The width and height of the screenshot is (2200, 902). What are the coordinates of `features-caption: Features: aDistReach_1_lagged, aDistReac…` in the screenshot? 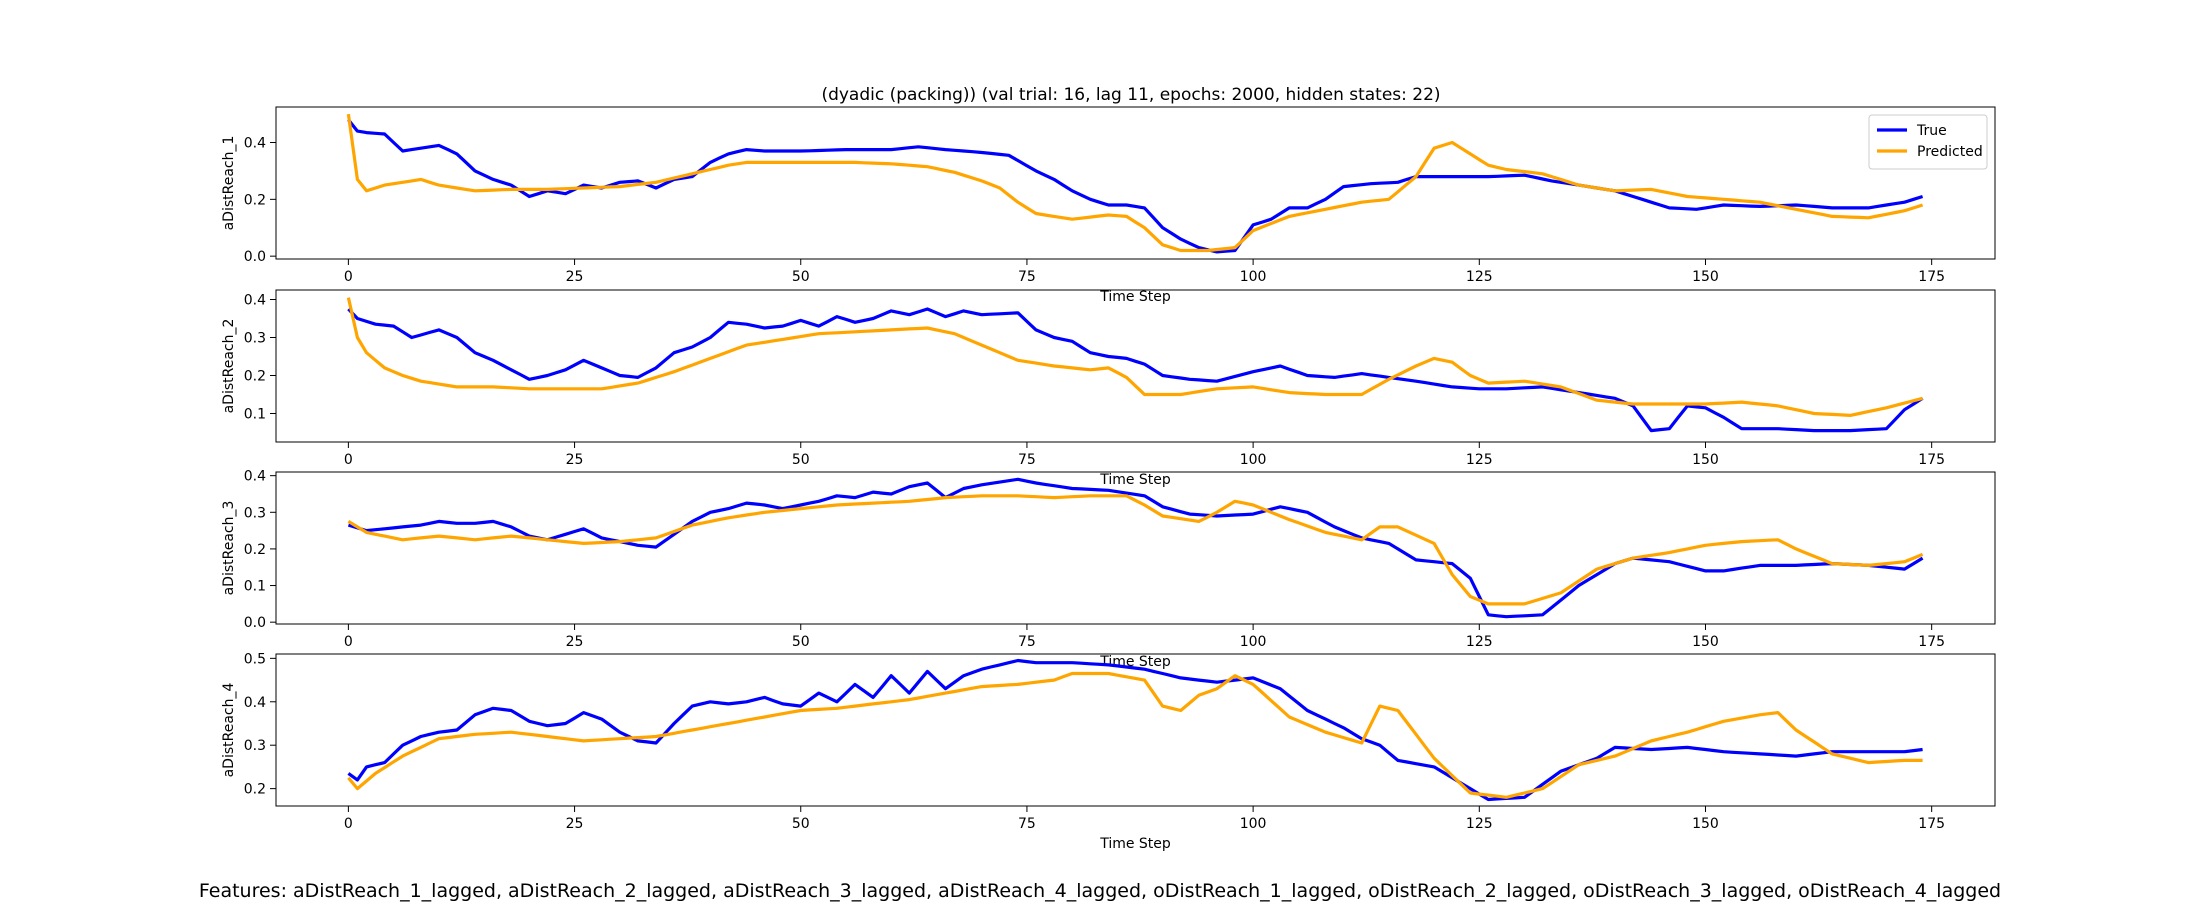 It's located at (1100, 891).